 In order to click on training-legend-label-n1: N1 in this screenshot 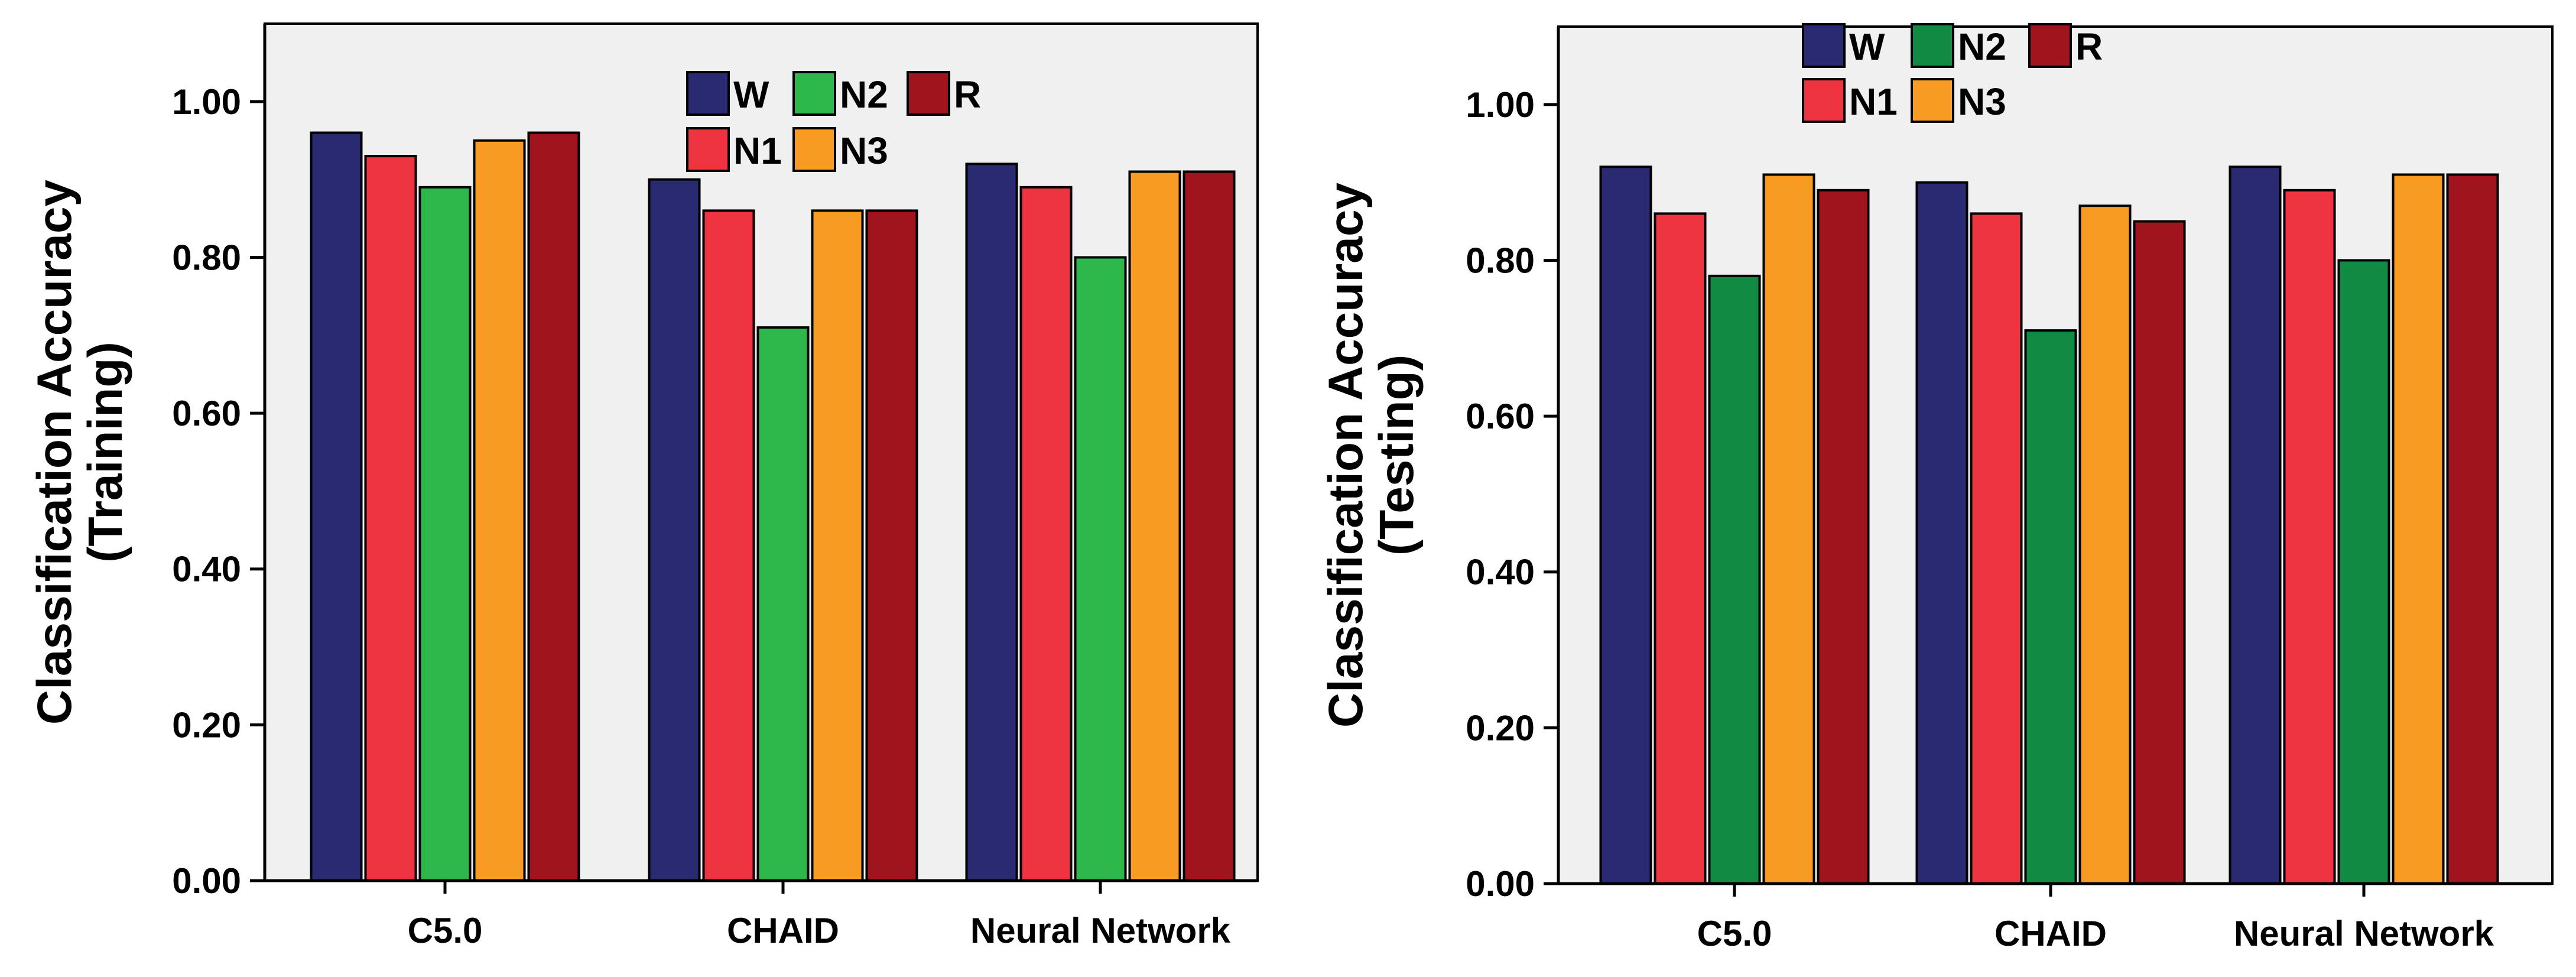, I will do `click(757, 150)`.